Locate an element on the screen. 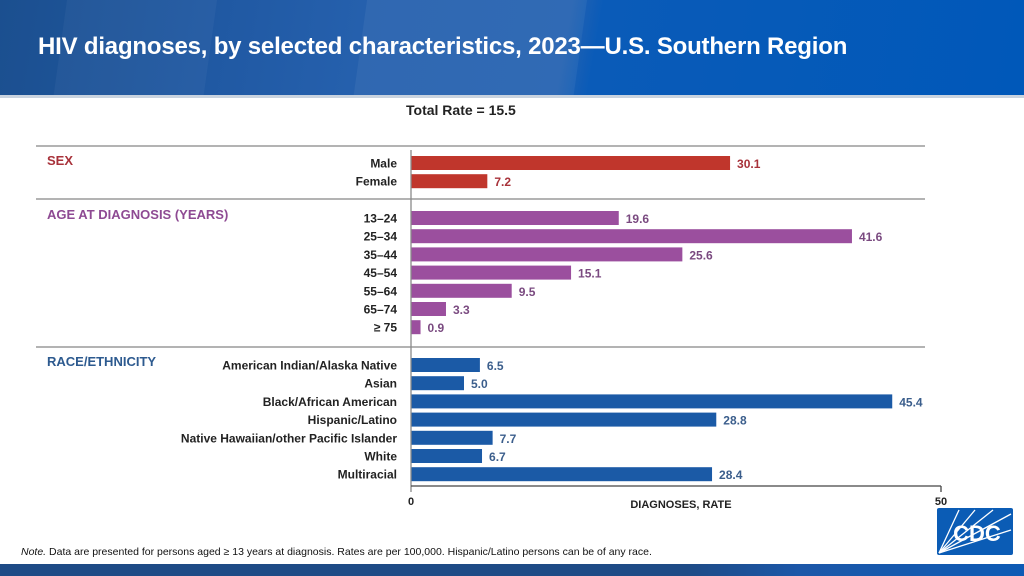  value-label: 25.6 is located at coordinates (701, 255).